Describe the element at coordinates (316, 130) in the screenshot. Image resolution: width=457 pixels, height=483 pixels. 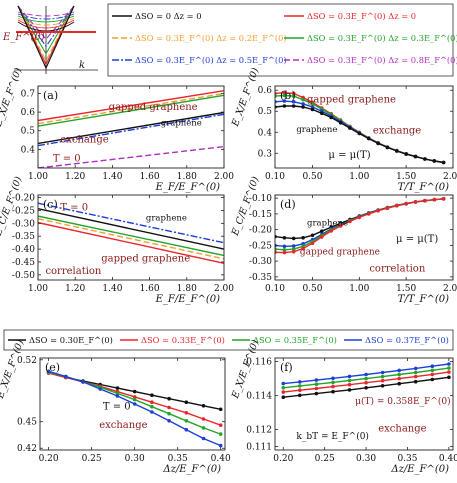
I see `annotation: graphene` at that location.